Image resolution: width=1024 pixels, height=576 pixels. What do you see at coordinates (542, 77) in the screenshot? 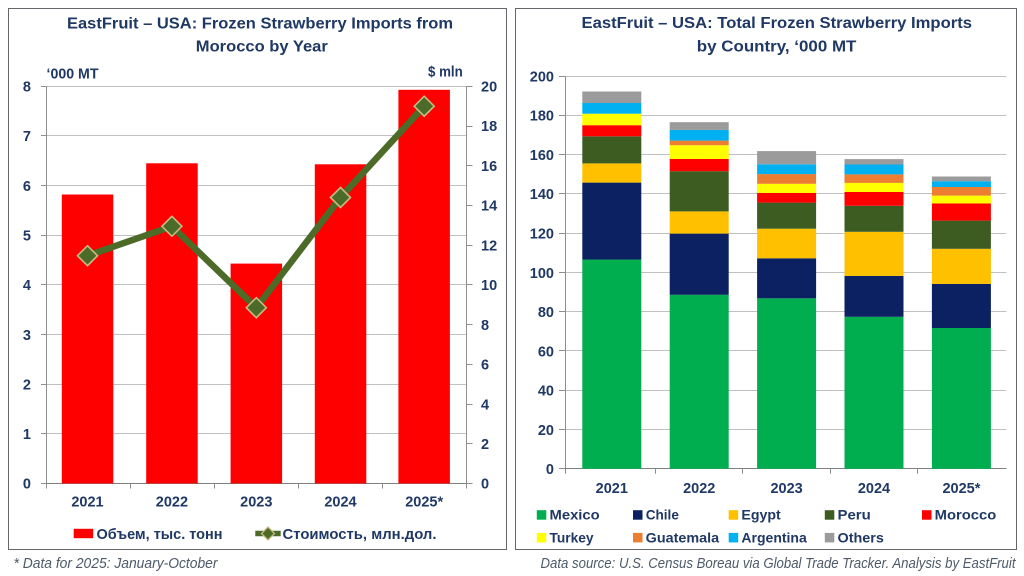
I see `svg-text: 200` at bounding box center [542, 77].